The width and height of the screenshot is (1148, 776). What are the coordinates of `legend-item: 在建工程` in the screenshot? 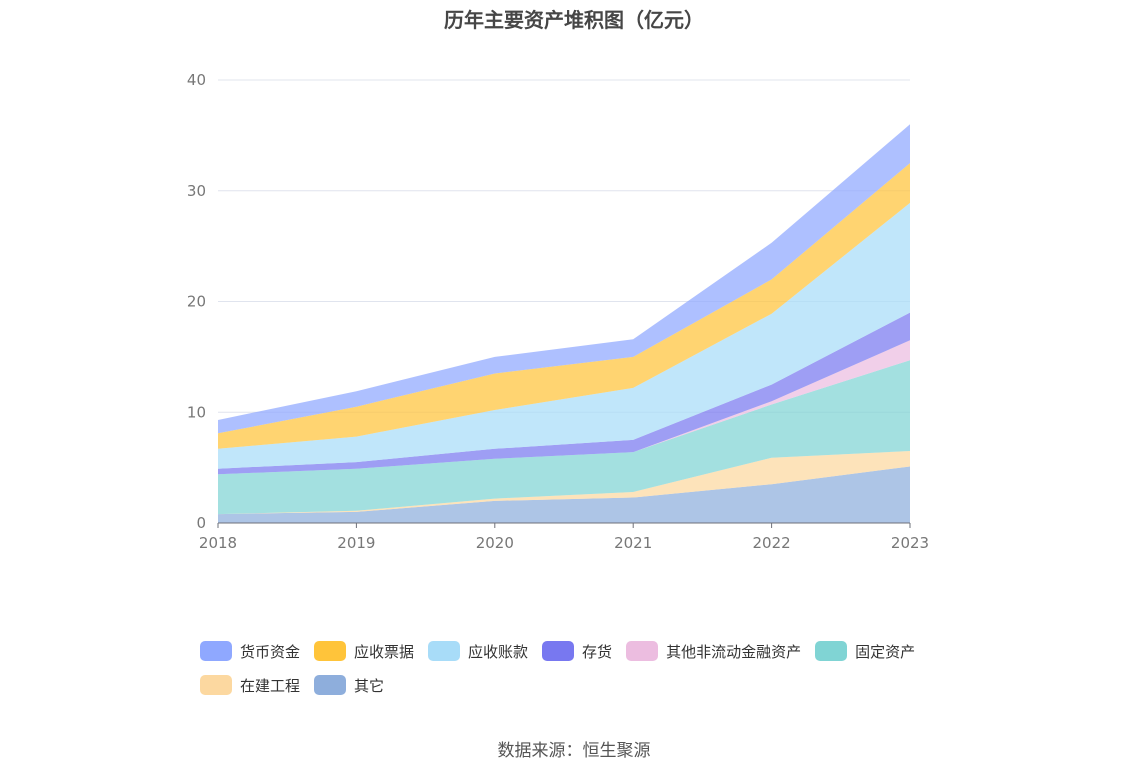 It's located at (250, 685).